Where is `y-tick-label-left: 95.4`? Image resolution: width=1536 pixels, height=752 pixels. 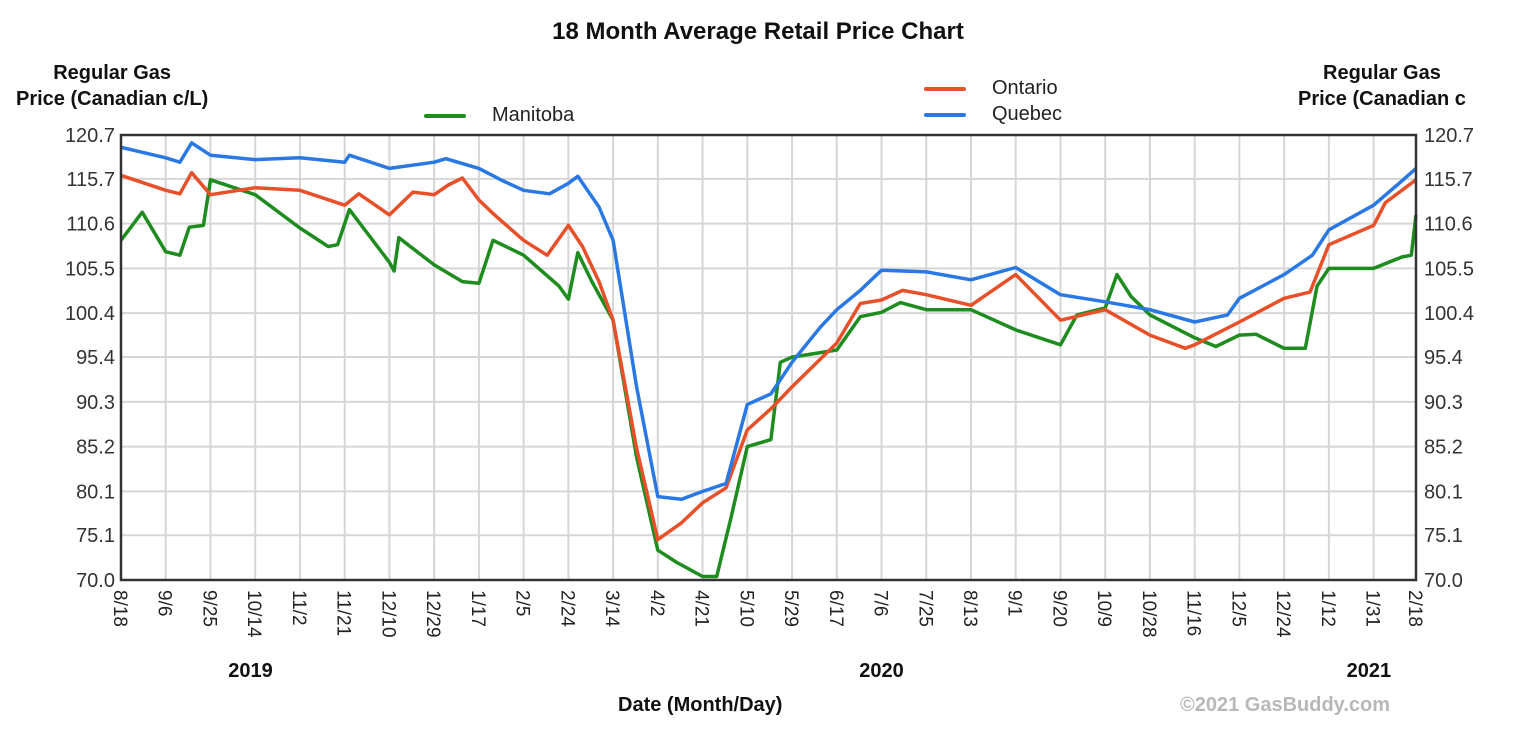 y-tick-label-left: 95.4 is located at coordinates (95, 358).